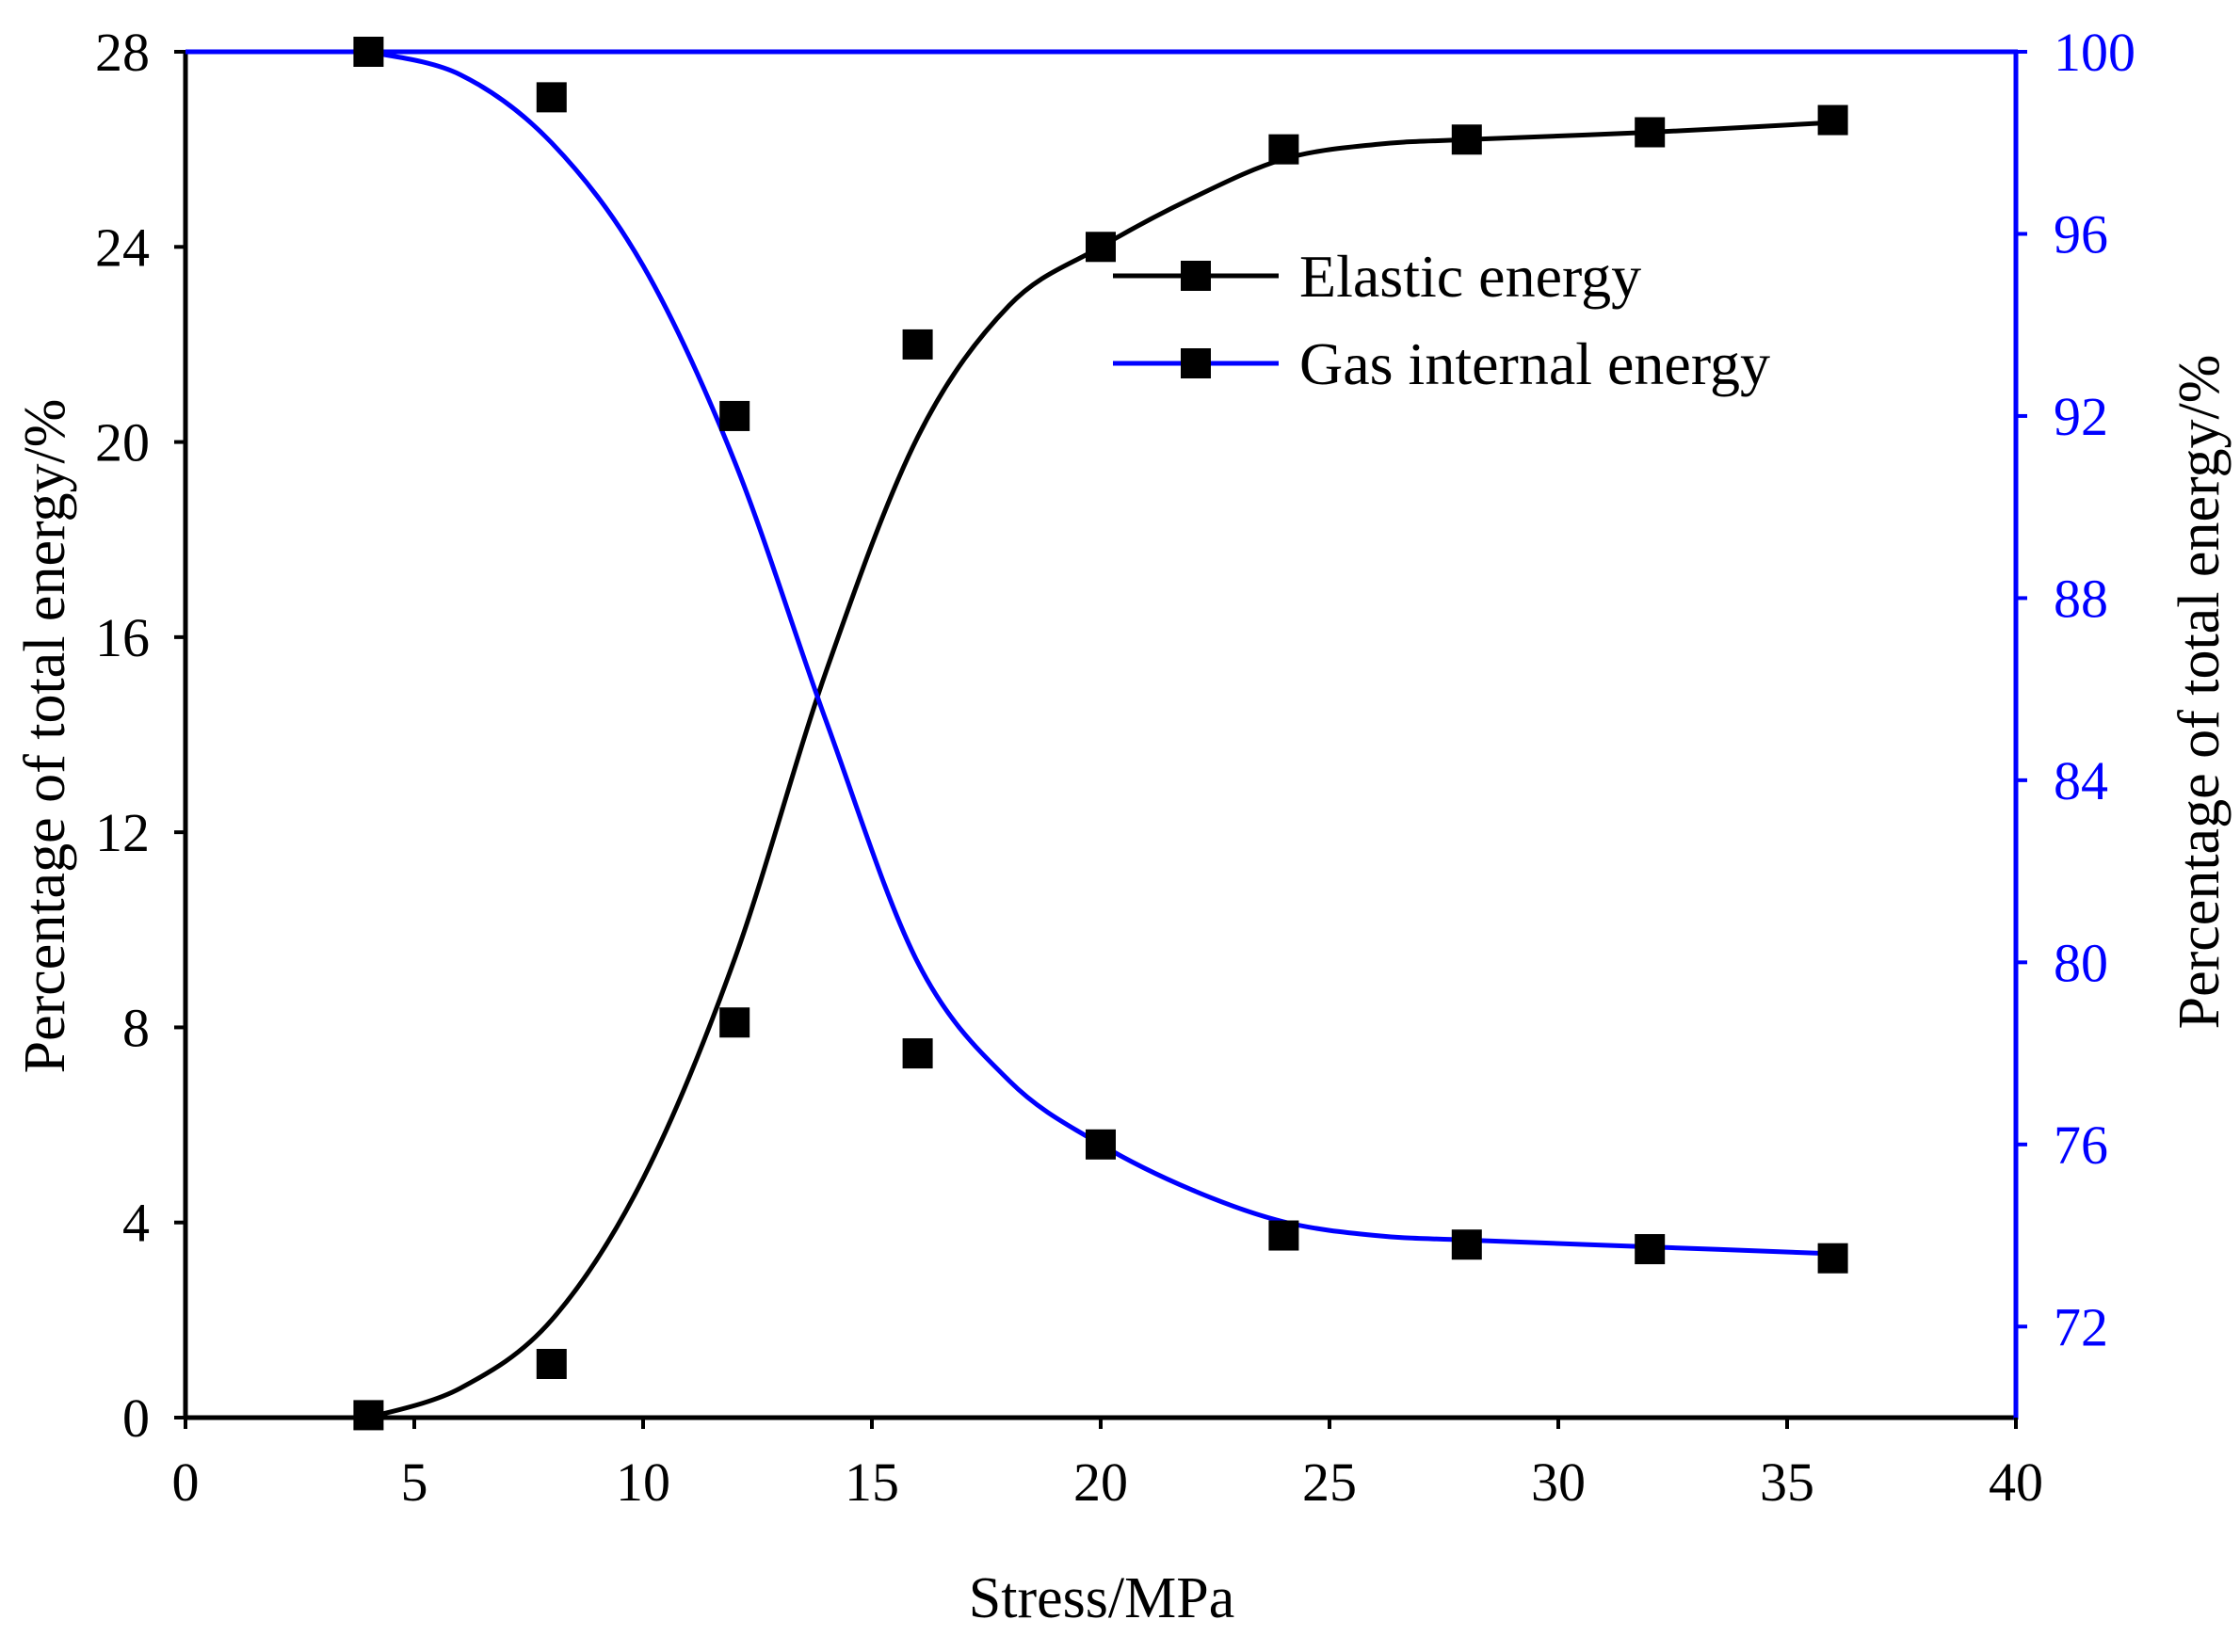 This screenshot has width=2240, height=1652. I want to click on x-tick-label: 40, so click(2016, 1482).